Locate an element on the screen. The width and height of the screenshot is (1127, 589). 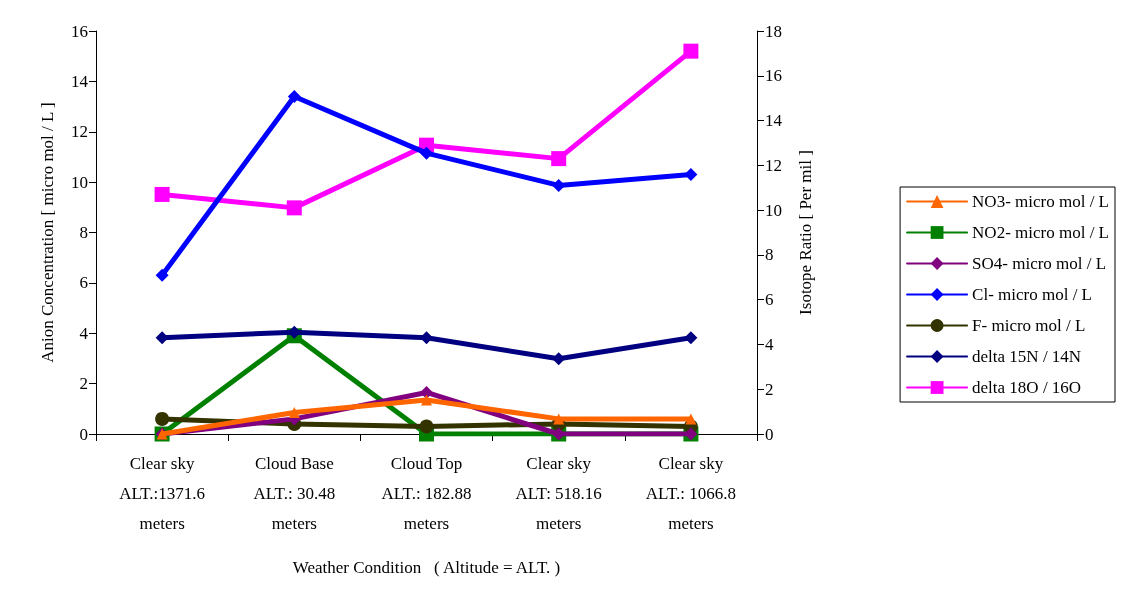
y2-tick-label: 12 is located at coordinates (773, 165).